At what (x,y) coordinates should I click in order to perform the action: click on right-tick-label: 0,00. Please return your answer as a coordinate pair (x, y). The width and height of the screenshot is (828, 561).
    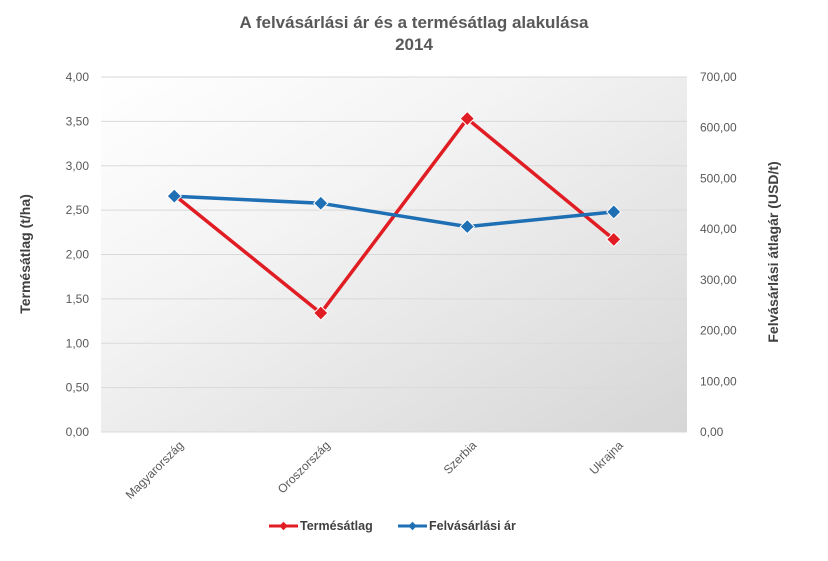
    Looking at the image, I should click on (712, 432).